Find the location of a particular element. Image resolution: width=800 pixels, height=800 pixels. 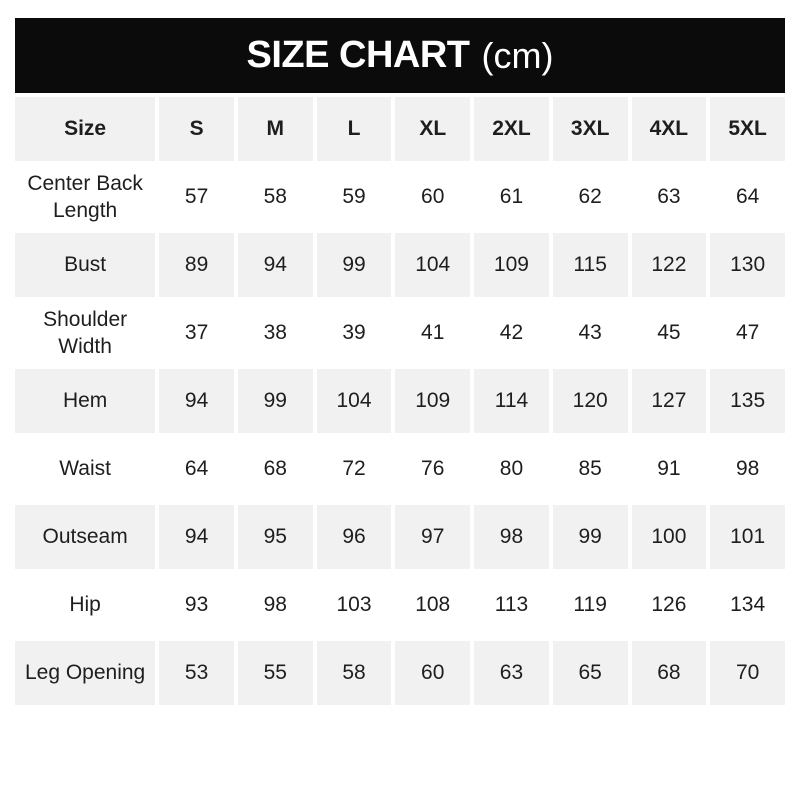

header-cell-3xl: 3XL is located at coordinates (590, 129).